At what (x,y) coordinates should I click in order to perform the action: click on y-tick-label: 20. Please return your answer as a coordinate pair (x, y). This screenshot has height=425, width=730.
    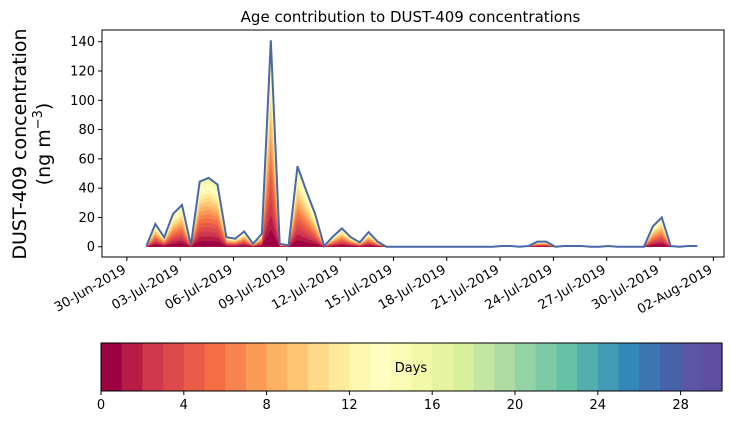
    Looking at the image, I should click on (86, 218).